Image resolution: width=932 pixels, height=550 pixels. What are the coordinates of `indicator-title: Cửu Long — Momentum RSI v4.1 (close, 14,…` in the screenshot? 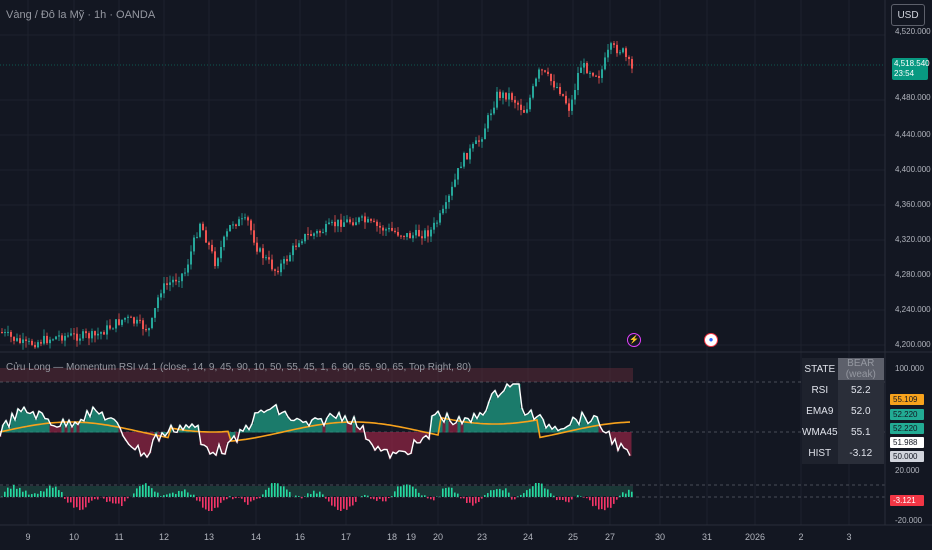 It's located at (239, 367).